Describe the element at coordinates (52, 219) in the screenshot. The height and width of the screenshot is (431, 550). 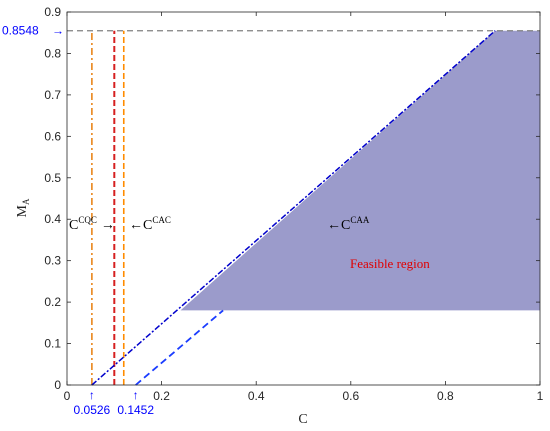
I see `y-tick-label: 0.4` at that location.